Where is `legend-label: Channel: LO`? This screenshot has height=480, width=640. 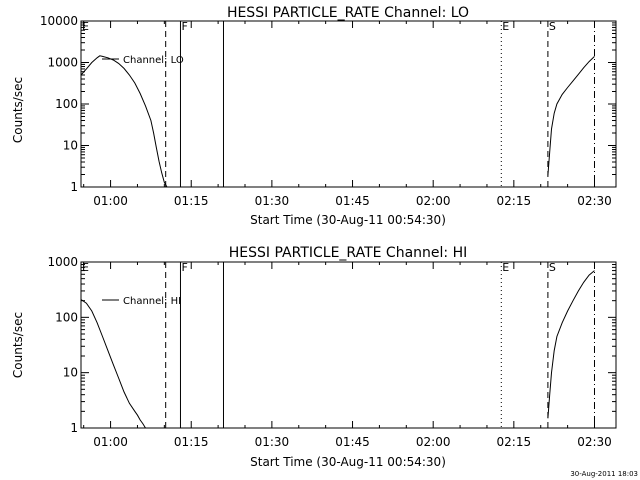 legend-label: Channel: LO is located at coordinates (153, 60).